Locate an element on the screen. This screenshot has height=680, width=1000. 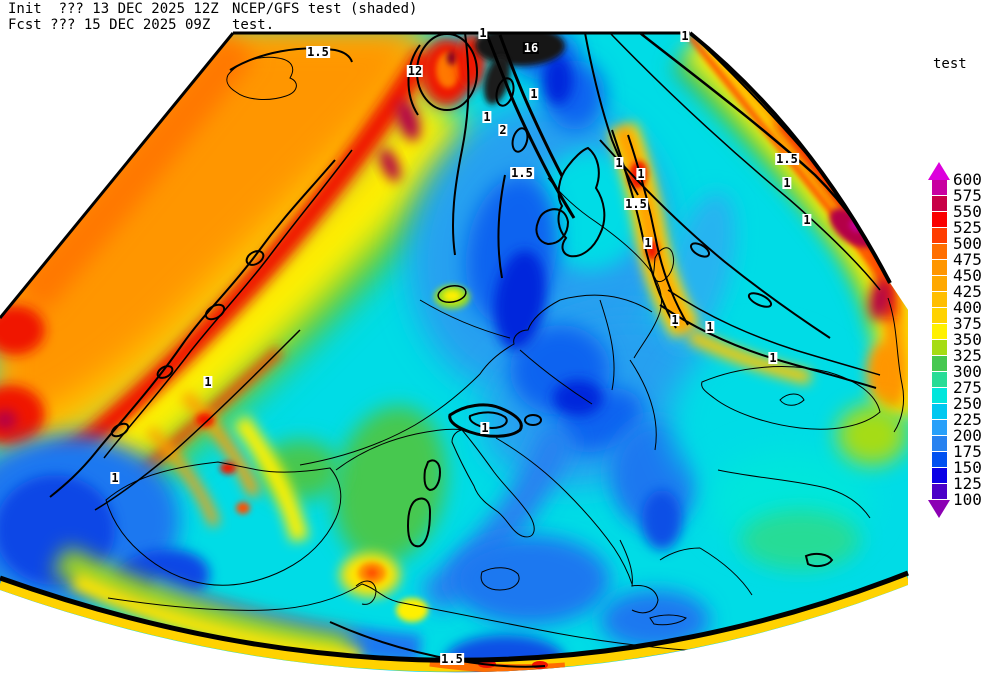
colorbar-top-arrow-icon is located at coordinates (939, 171).